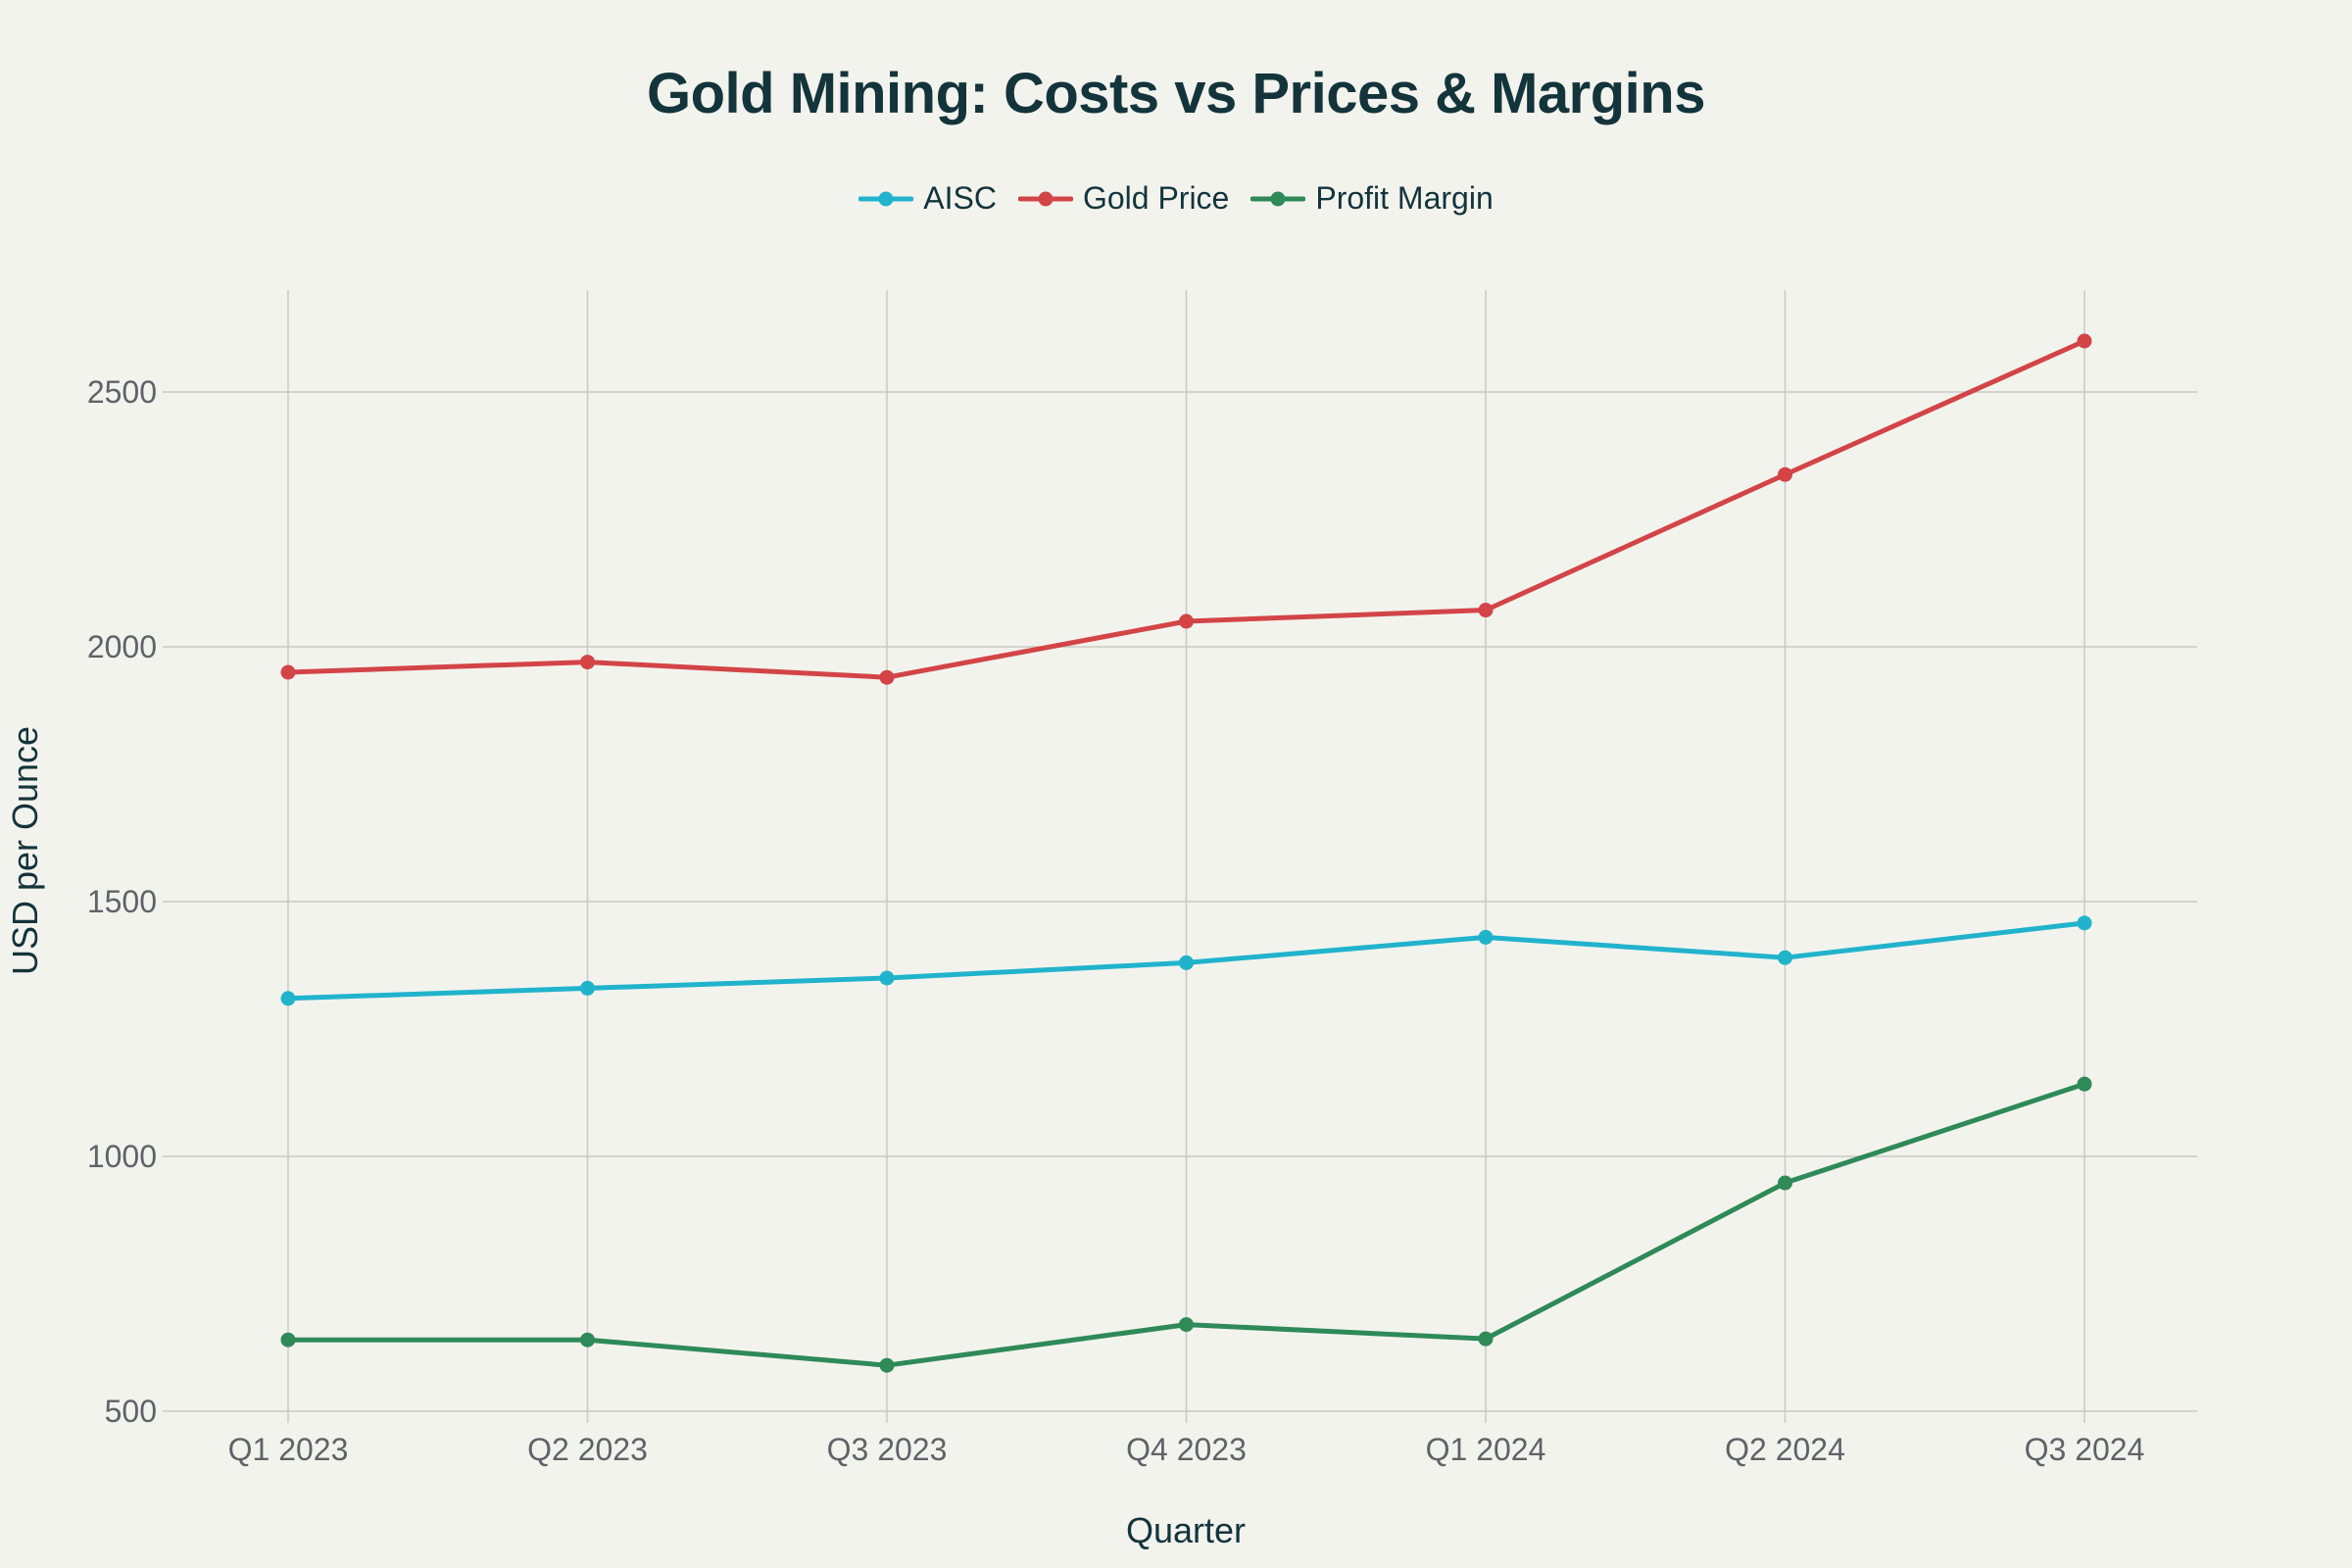 This screenshot has width=2352, height=1568. I want to click on y-tick-label: 500, so click(131, 1411).